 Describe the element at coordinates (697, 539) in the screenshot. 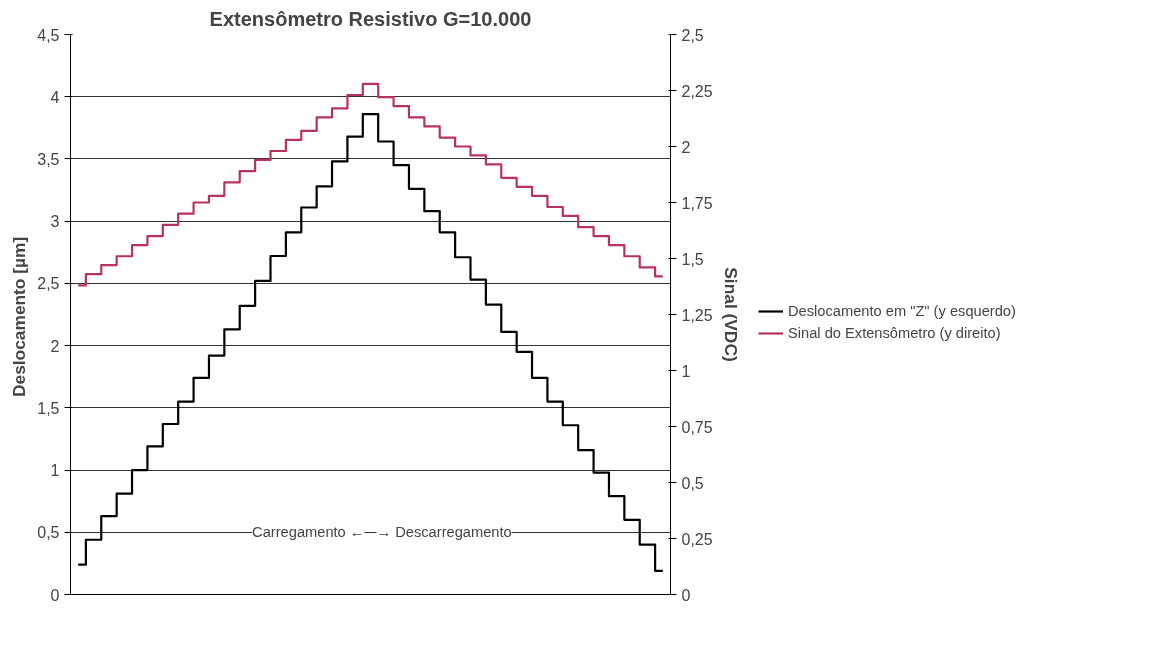

I see `y2-tick-label: 0,25` at that location.